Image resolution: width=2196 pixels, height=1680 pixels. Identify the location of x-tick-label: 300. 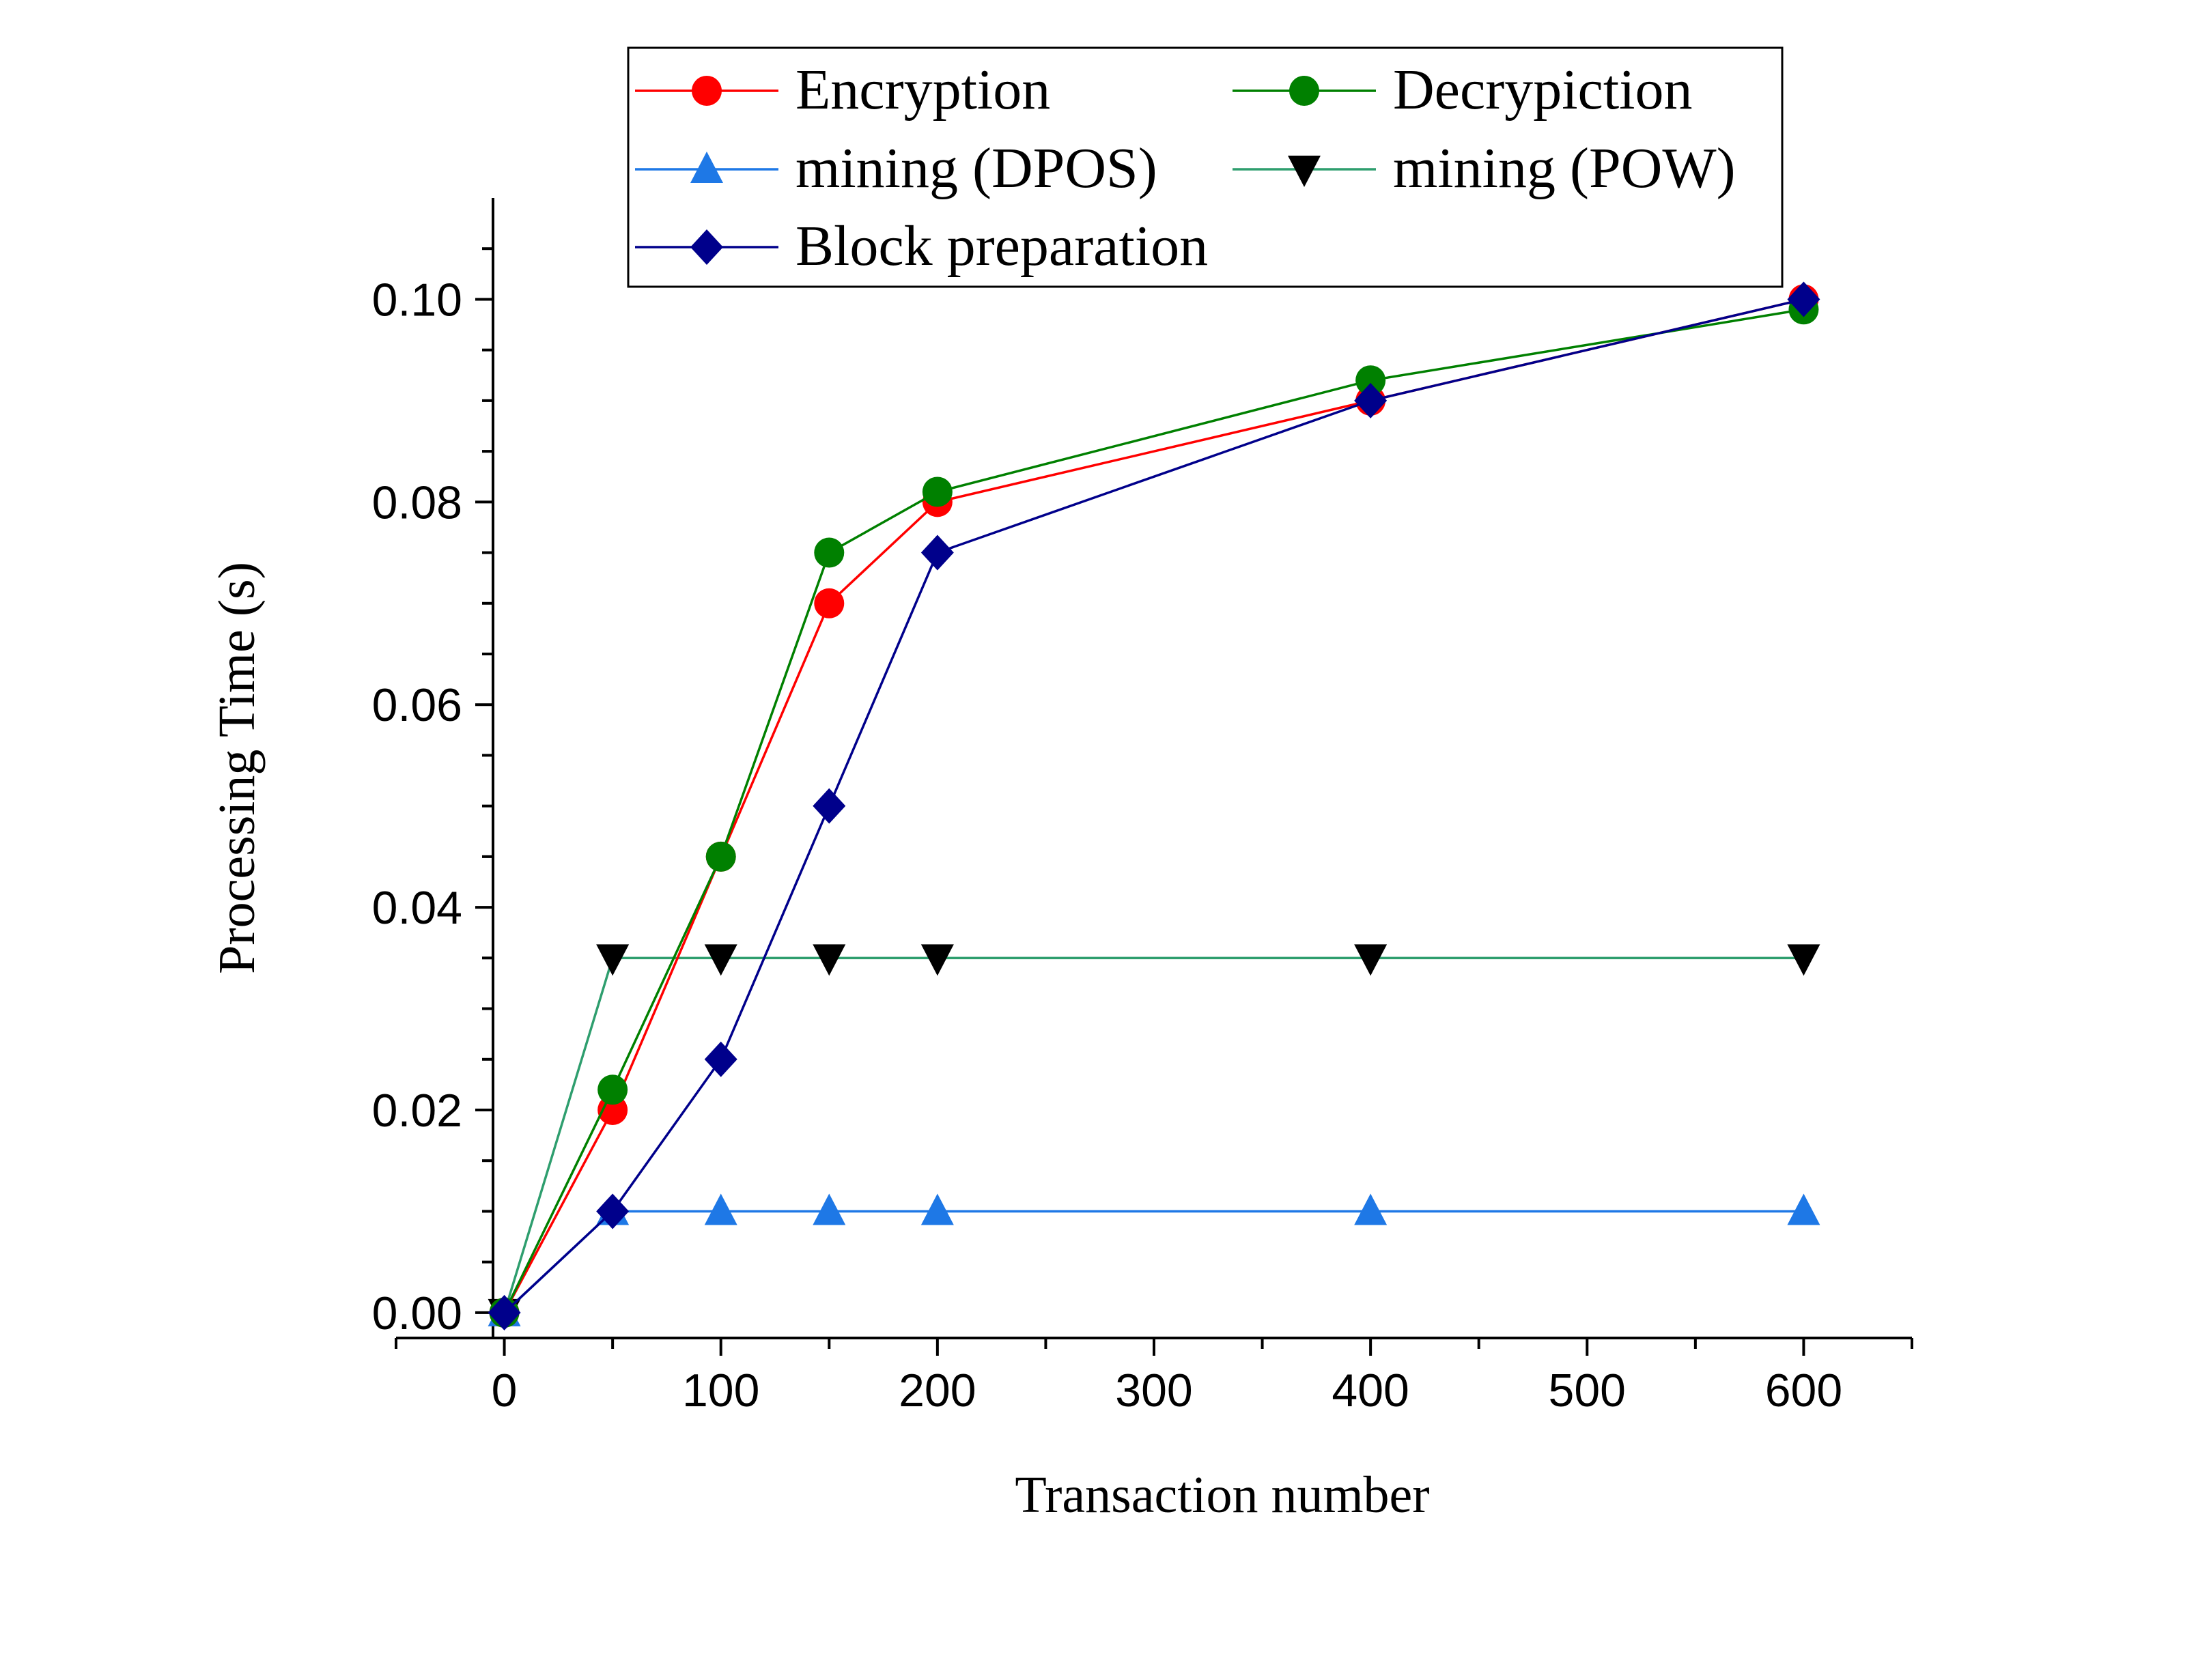
(1154, 1390).